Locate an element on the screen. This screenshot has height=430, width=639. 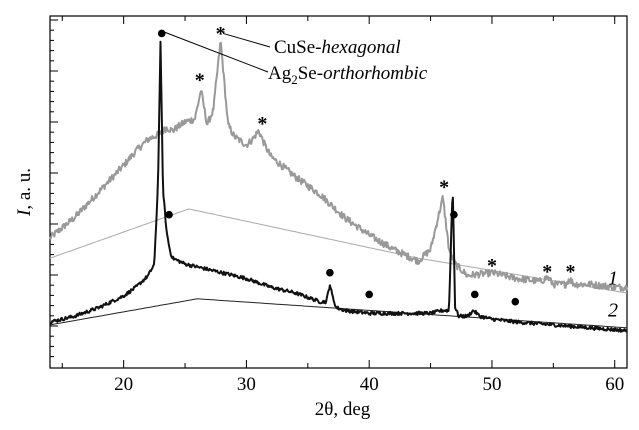
x-tick-label: 60 is located at coordinates (614, 384).